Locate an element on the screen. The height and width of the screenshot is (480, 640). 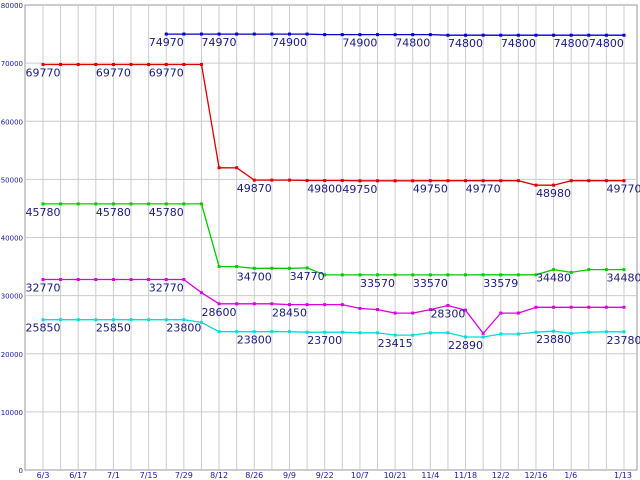
data-label: 23700 is located at coordinates (324, 340).